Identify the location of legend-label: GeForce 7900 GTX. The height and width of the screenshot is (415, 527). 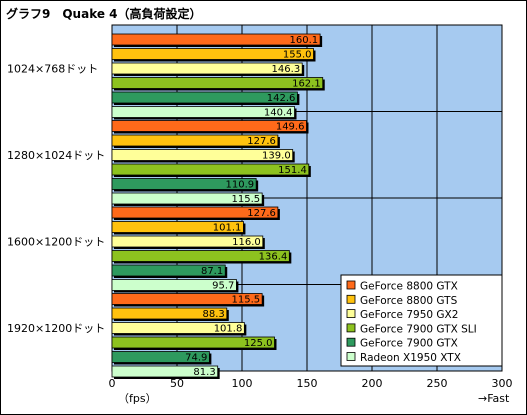
(409, 344).